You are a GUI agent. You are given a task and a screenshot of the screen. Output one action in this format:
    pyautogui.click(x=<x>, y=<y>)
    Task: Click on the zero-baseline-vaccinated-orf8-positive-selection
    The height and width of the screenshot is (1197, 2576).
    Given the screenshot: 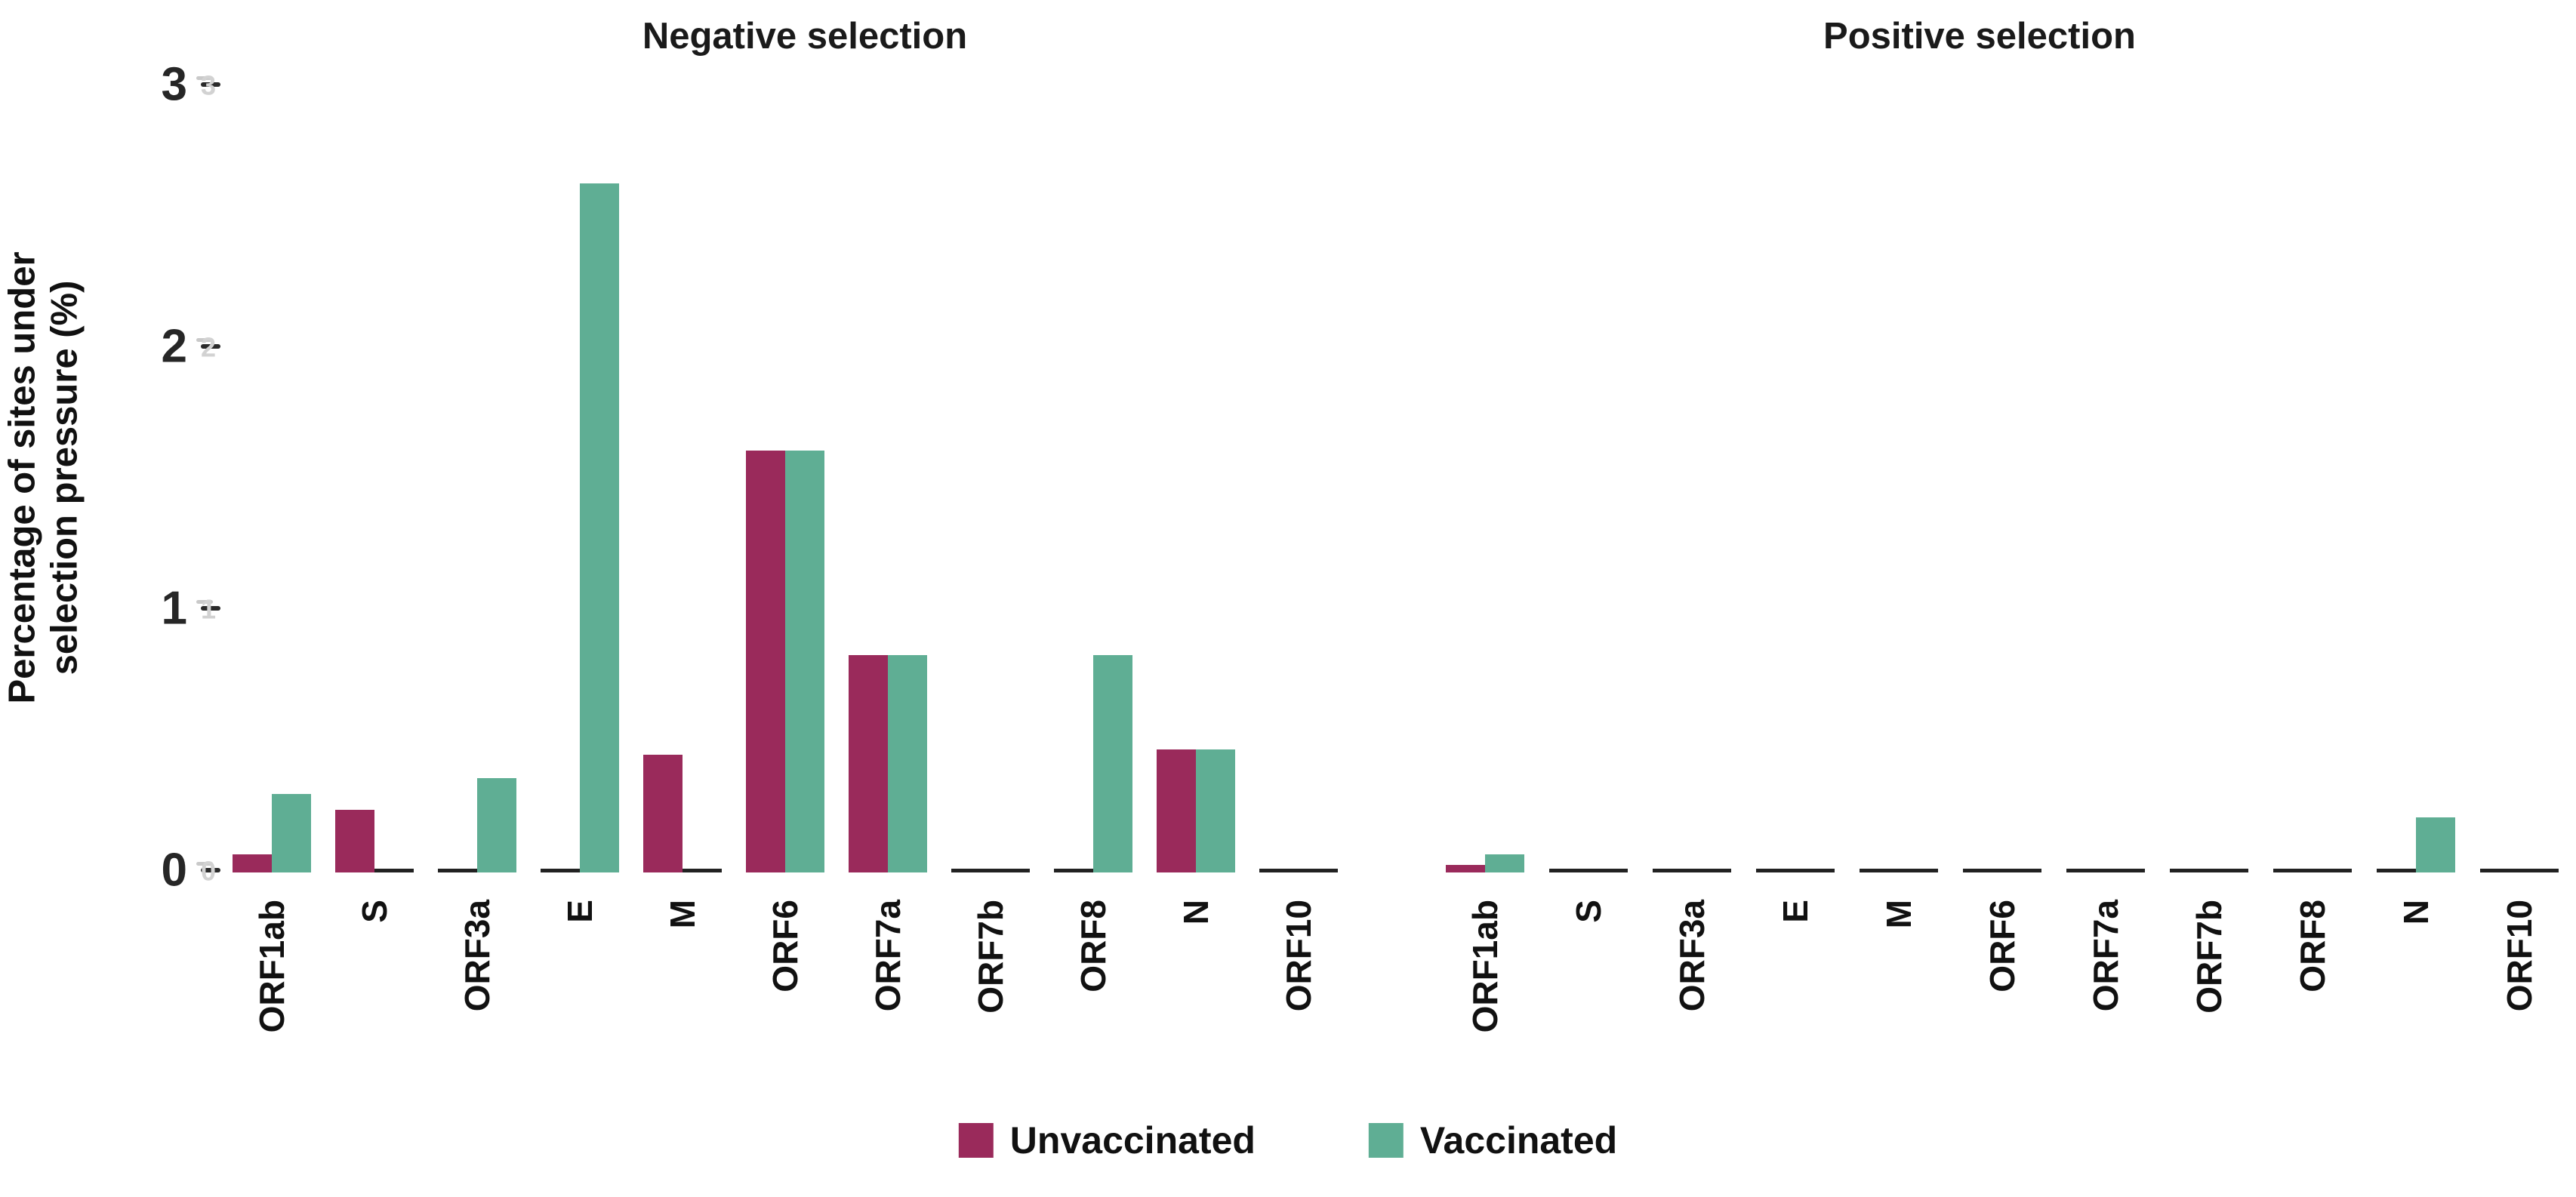 What is the action you would take?
    pyautogui.click(x=2332, y=870)
    